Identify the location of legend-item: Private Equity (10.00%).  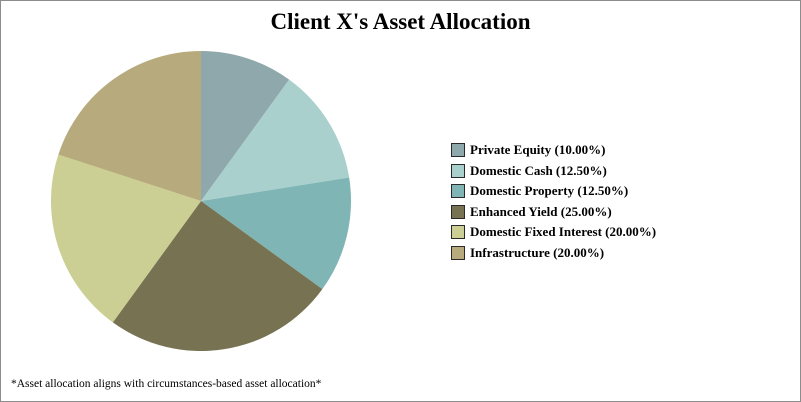
(553, 150).